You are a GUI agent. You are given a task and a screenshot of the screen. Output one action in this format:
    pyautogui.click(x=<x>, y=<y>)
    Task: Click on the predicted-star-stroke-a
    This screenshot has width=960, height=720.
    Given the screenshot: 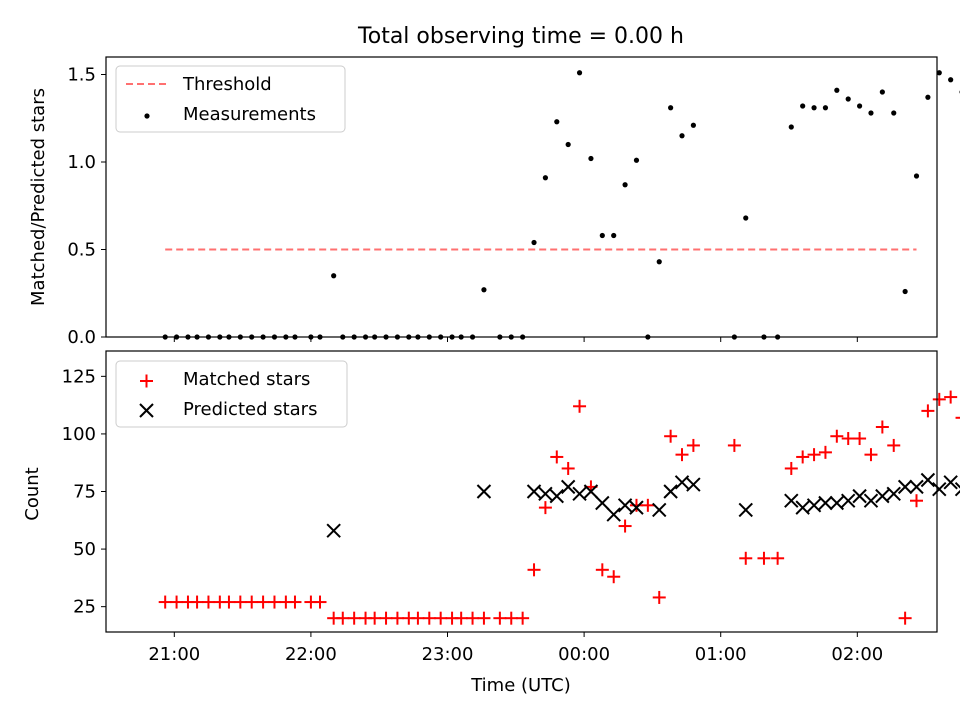 What is the action you would take?
    pyautogui.click(x=957, y=485)
    